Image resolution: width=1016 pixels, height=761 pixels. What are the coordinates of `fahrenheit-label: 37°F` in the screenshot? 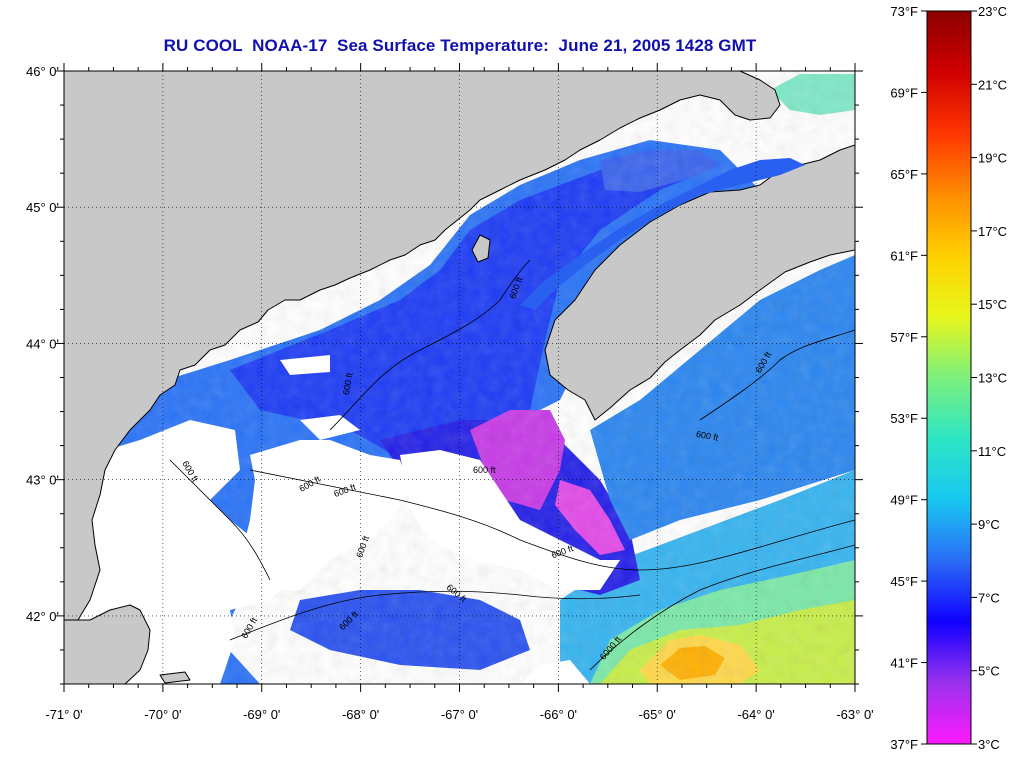 It's located at (904, 744).